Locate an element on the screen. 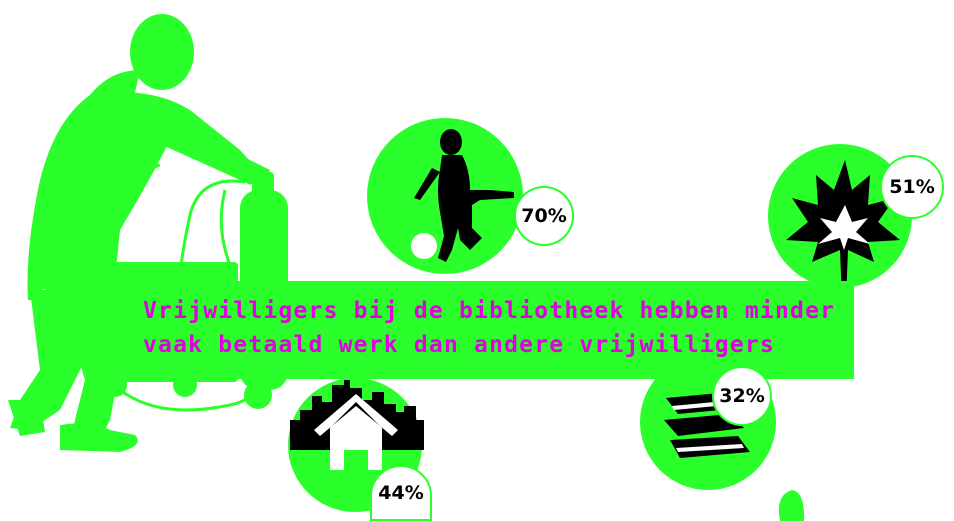 The width and height of the screenshot is (954, 521). child-circle is located at coordinates (445, 196).